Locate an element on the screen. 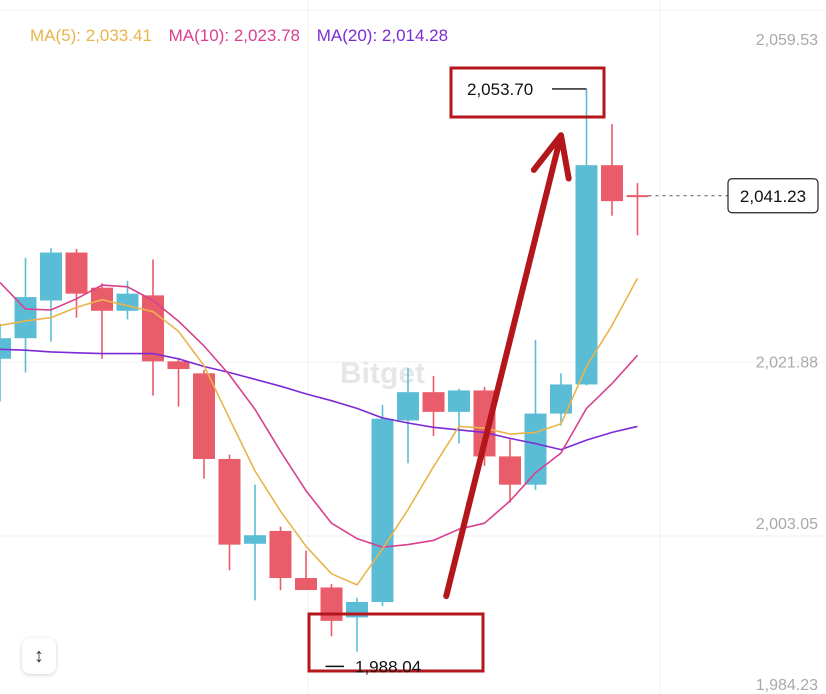 The image size is (826, 694). low-callout-label: 1,988.04 is located at coordinates (388, 666).